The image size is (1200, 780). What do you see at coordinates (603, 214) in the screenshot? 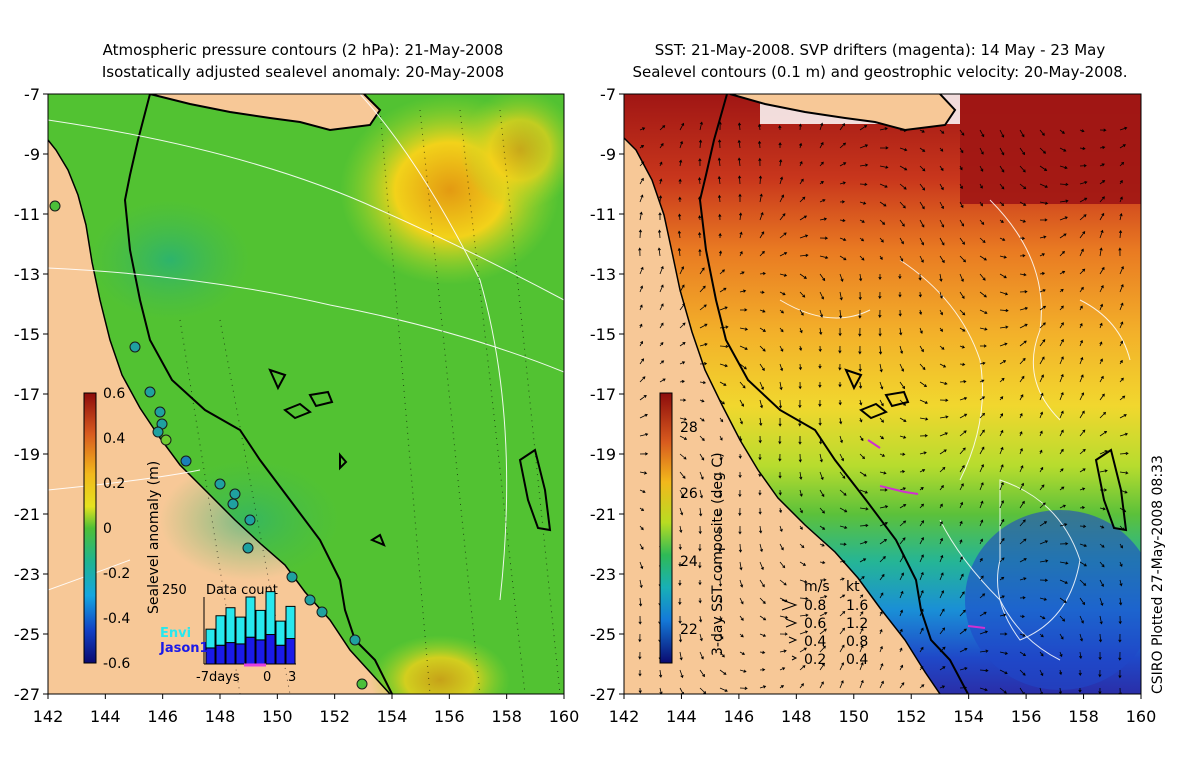
I see `right-y-tick-label: -11` at bounding box center [603, 214].